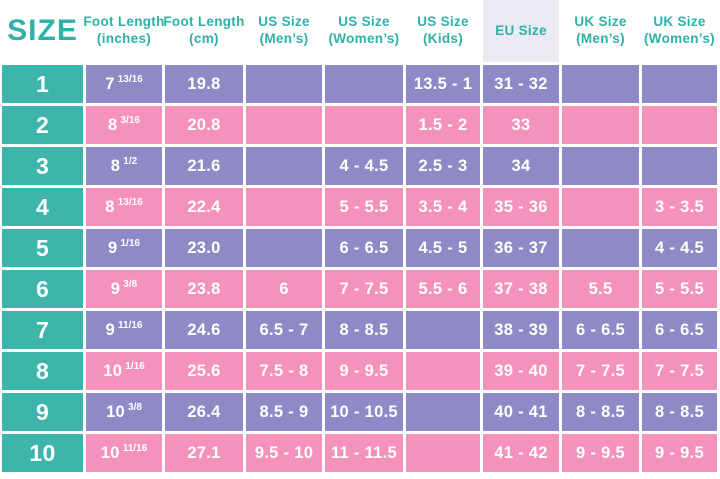  What do you see at coordinates (521, 84) in the screenshot?
I see `eu-cell: 31 - 32` at bounding box center [521, 84].